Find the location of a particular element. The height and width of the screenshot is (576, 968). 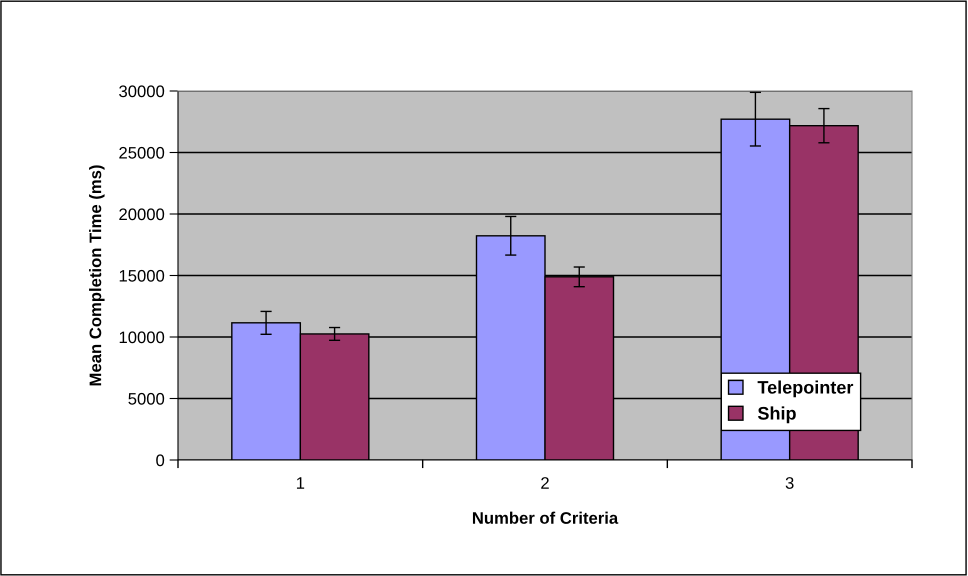

y-tick-label: 0 is located at coordinates (160, 460).